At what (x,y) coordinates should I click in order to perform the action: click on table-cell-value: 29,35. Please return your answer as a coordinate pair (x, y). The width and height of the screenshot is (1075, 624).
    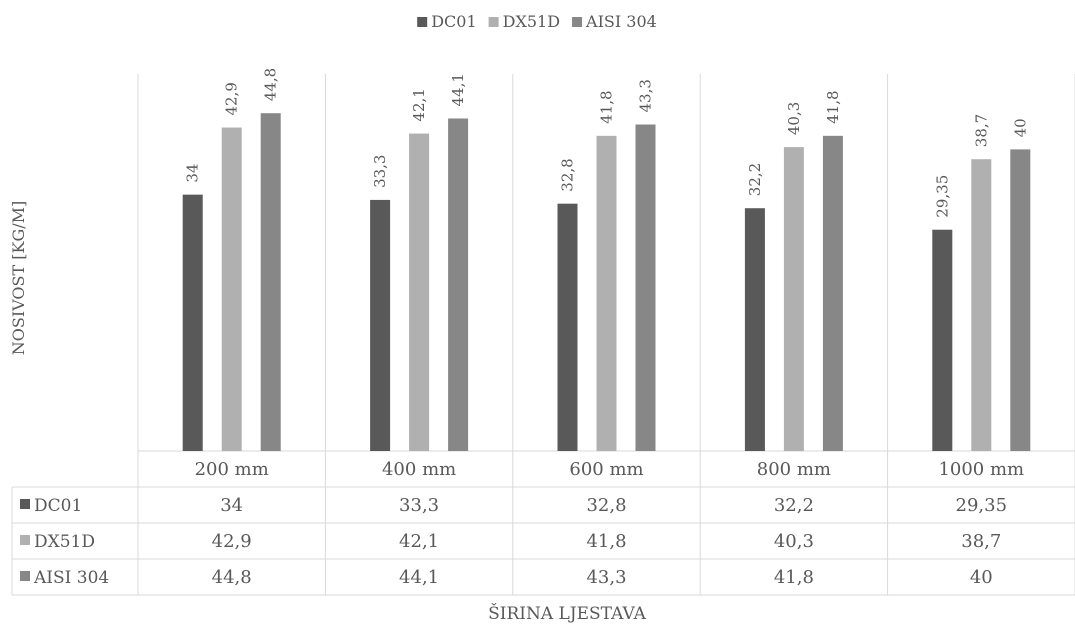
    Looking at the image, I should click on (982, 505).